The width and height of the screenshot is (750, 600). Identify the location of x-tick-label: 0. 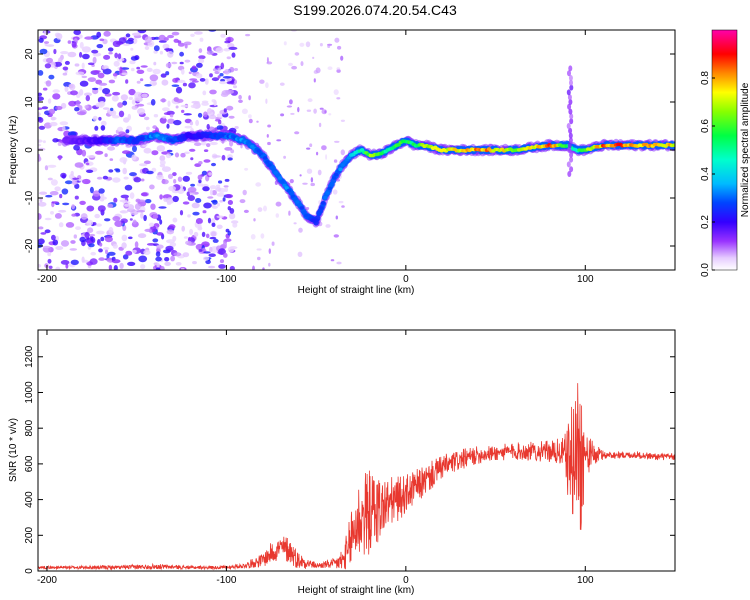
(406, 580).